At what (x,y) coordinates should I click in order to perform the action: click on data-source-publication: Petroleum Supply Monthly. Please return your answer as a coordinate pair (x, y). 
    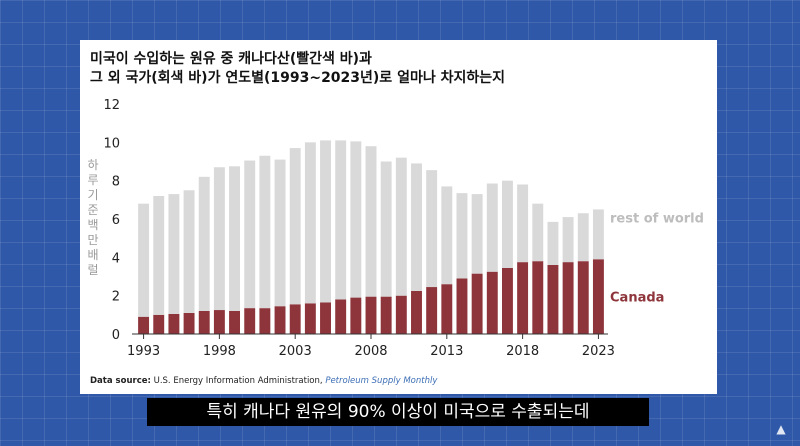
    Looking at the image, I should click on (381, 381).